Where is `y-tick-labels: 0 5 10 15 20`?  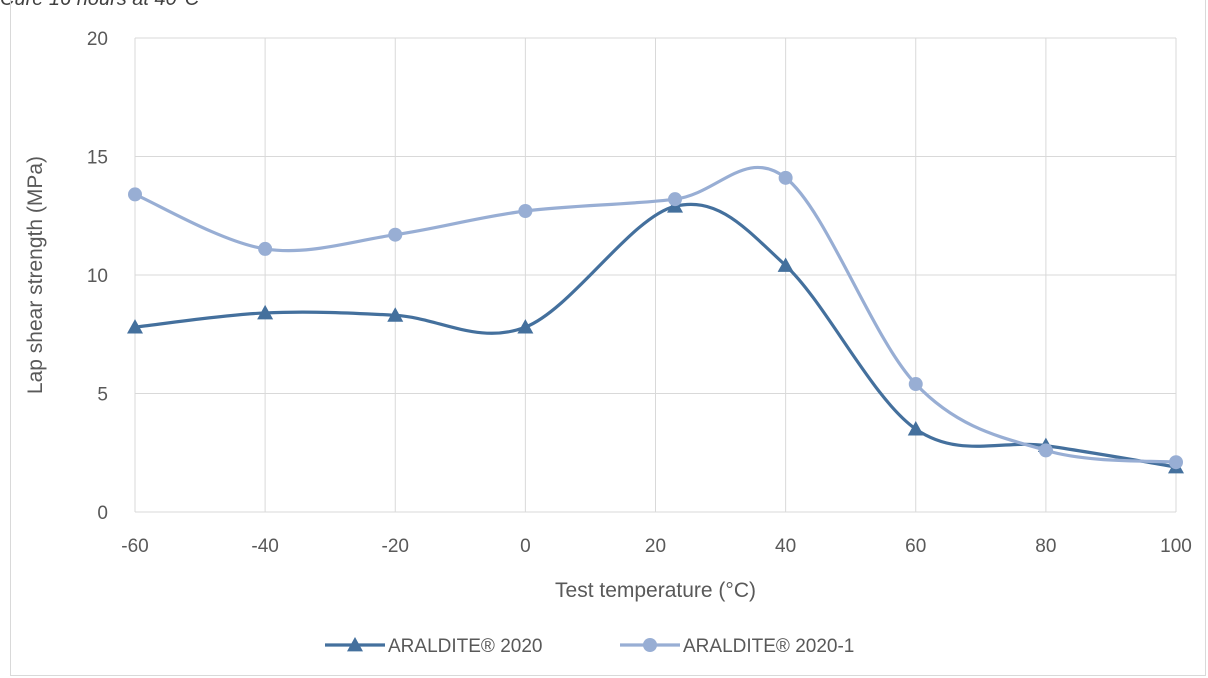
y-tick-labels: 0 5 10 15 20 is located at coordinates (97, 276).